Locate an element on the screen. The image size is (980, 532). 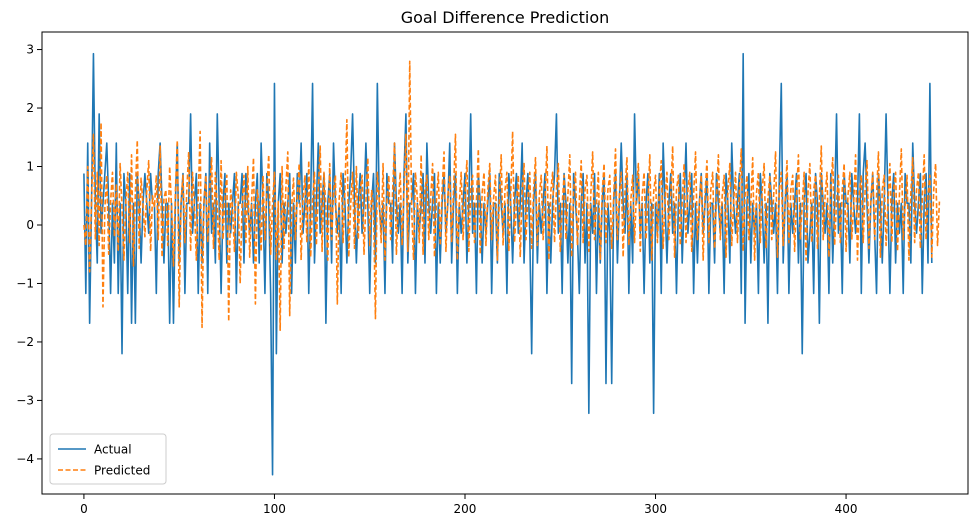
y-tick-label: −2 is located at coordinates (25, 342).